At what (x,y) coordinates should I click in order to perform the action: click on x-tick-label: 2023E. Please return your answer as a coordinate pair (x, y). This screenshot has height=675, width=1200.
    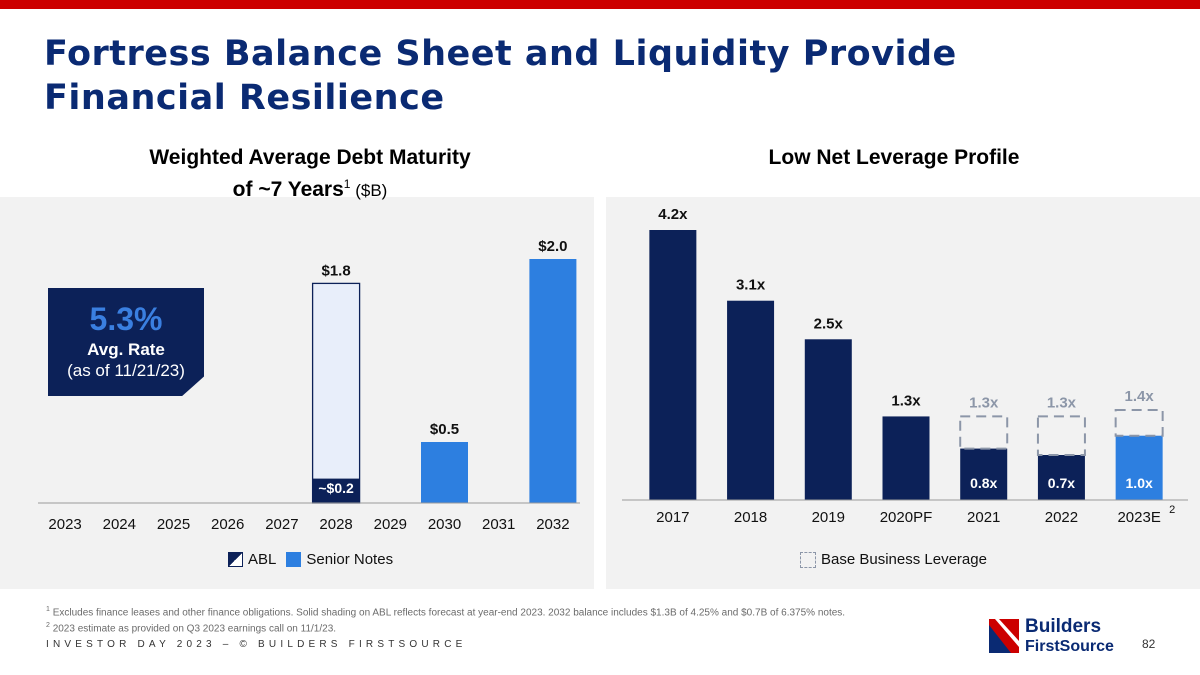
    Looking at the image, I should click on (1138, 517).